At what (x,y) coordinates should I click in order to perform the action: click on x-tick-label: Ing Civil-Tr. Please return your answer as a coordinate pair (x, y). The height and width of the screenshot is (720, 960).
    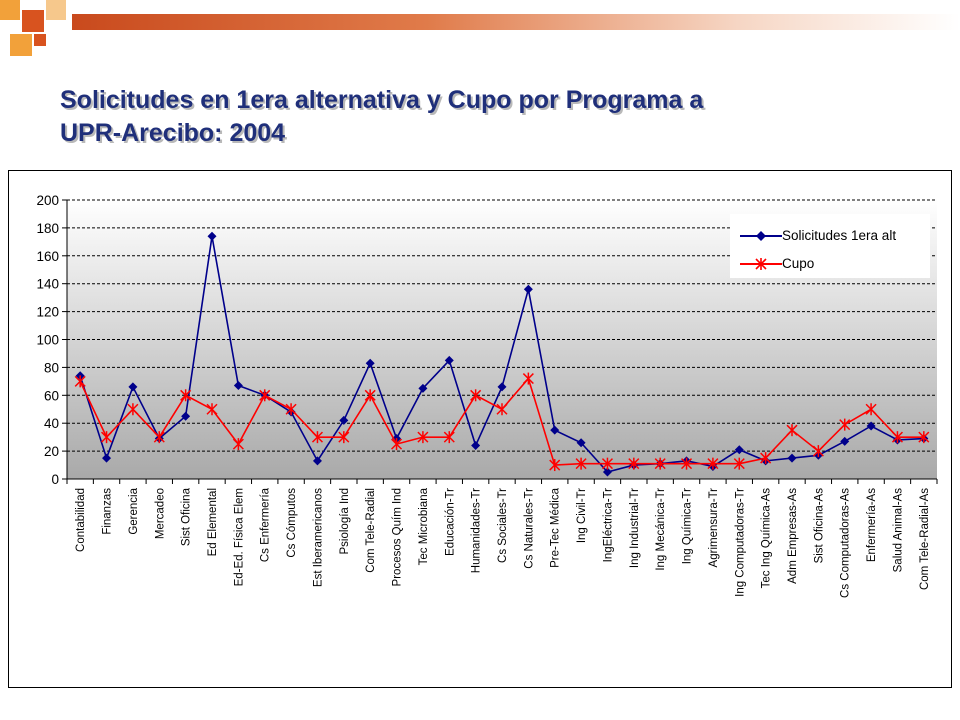
    Looking at the image, I should click on (582, 515).